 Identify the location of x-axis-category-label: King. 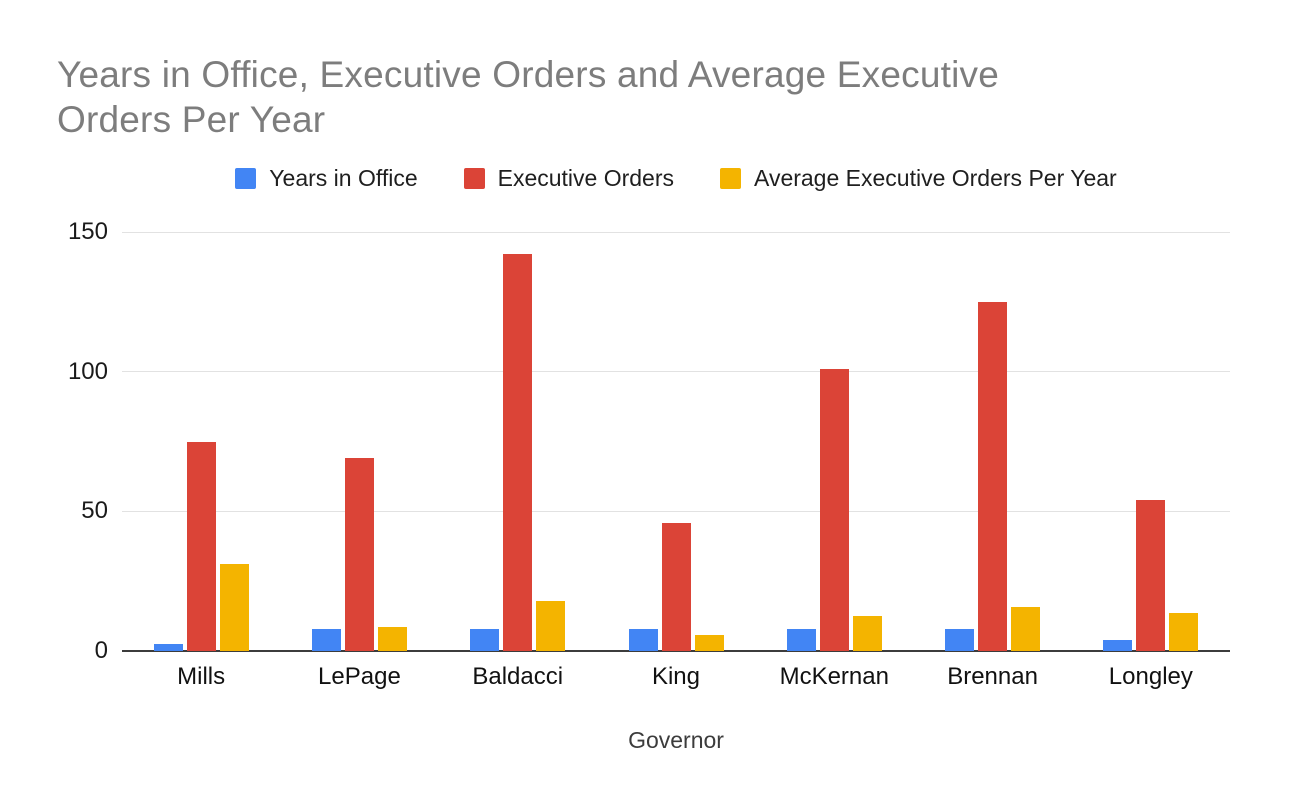
(675, 676).